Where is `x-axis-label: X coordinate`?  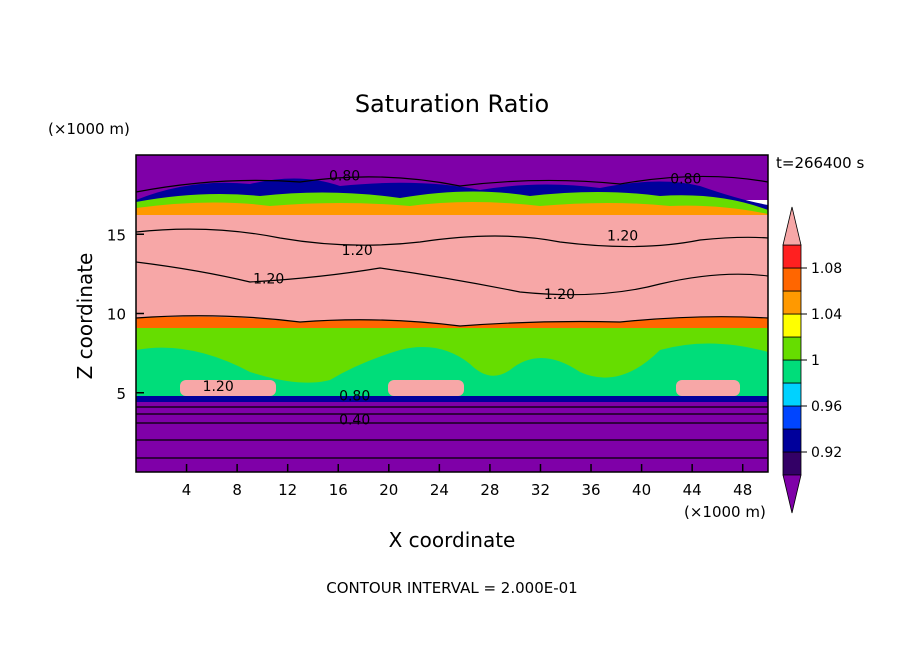 x-axis-label: X coordinate is located at coordinates (452, 540).